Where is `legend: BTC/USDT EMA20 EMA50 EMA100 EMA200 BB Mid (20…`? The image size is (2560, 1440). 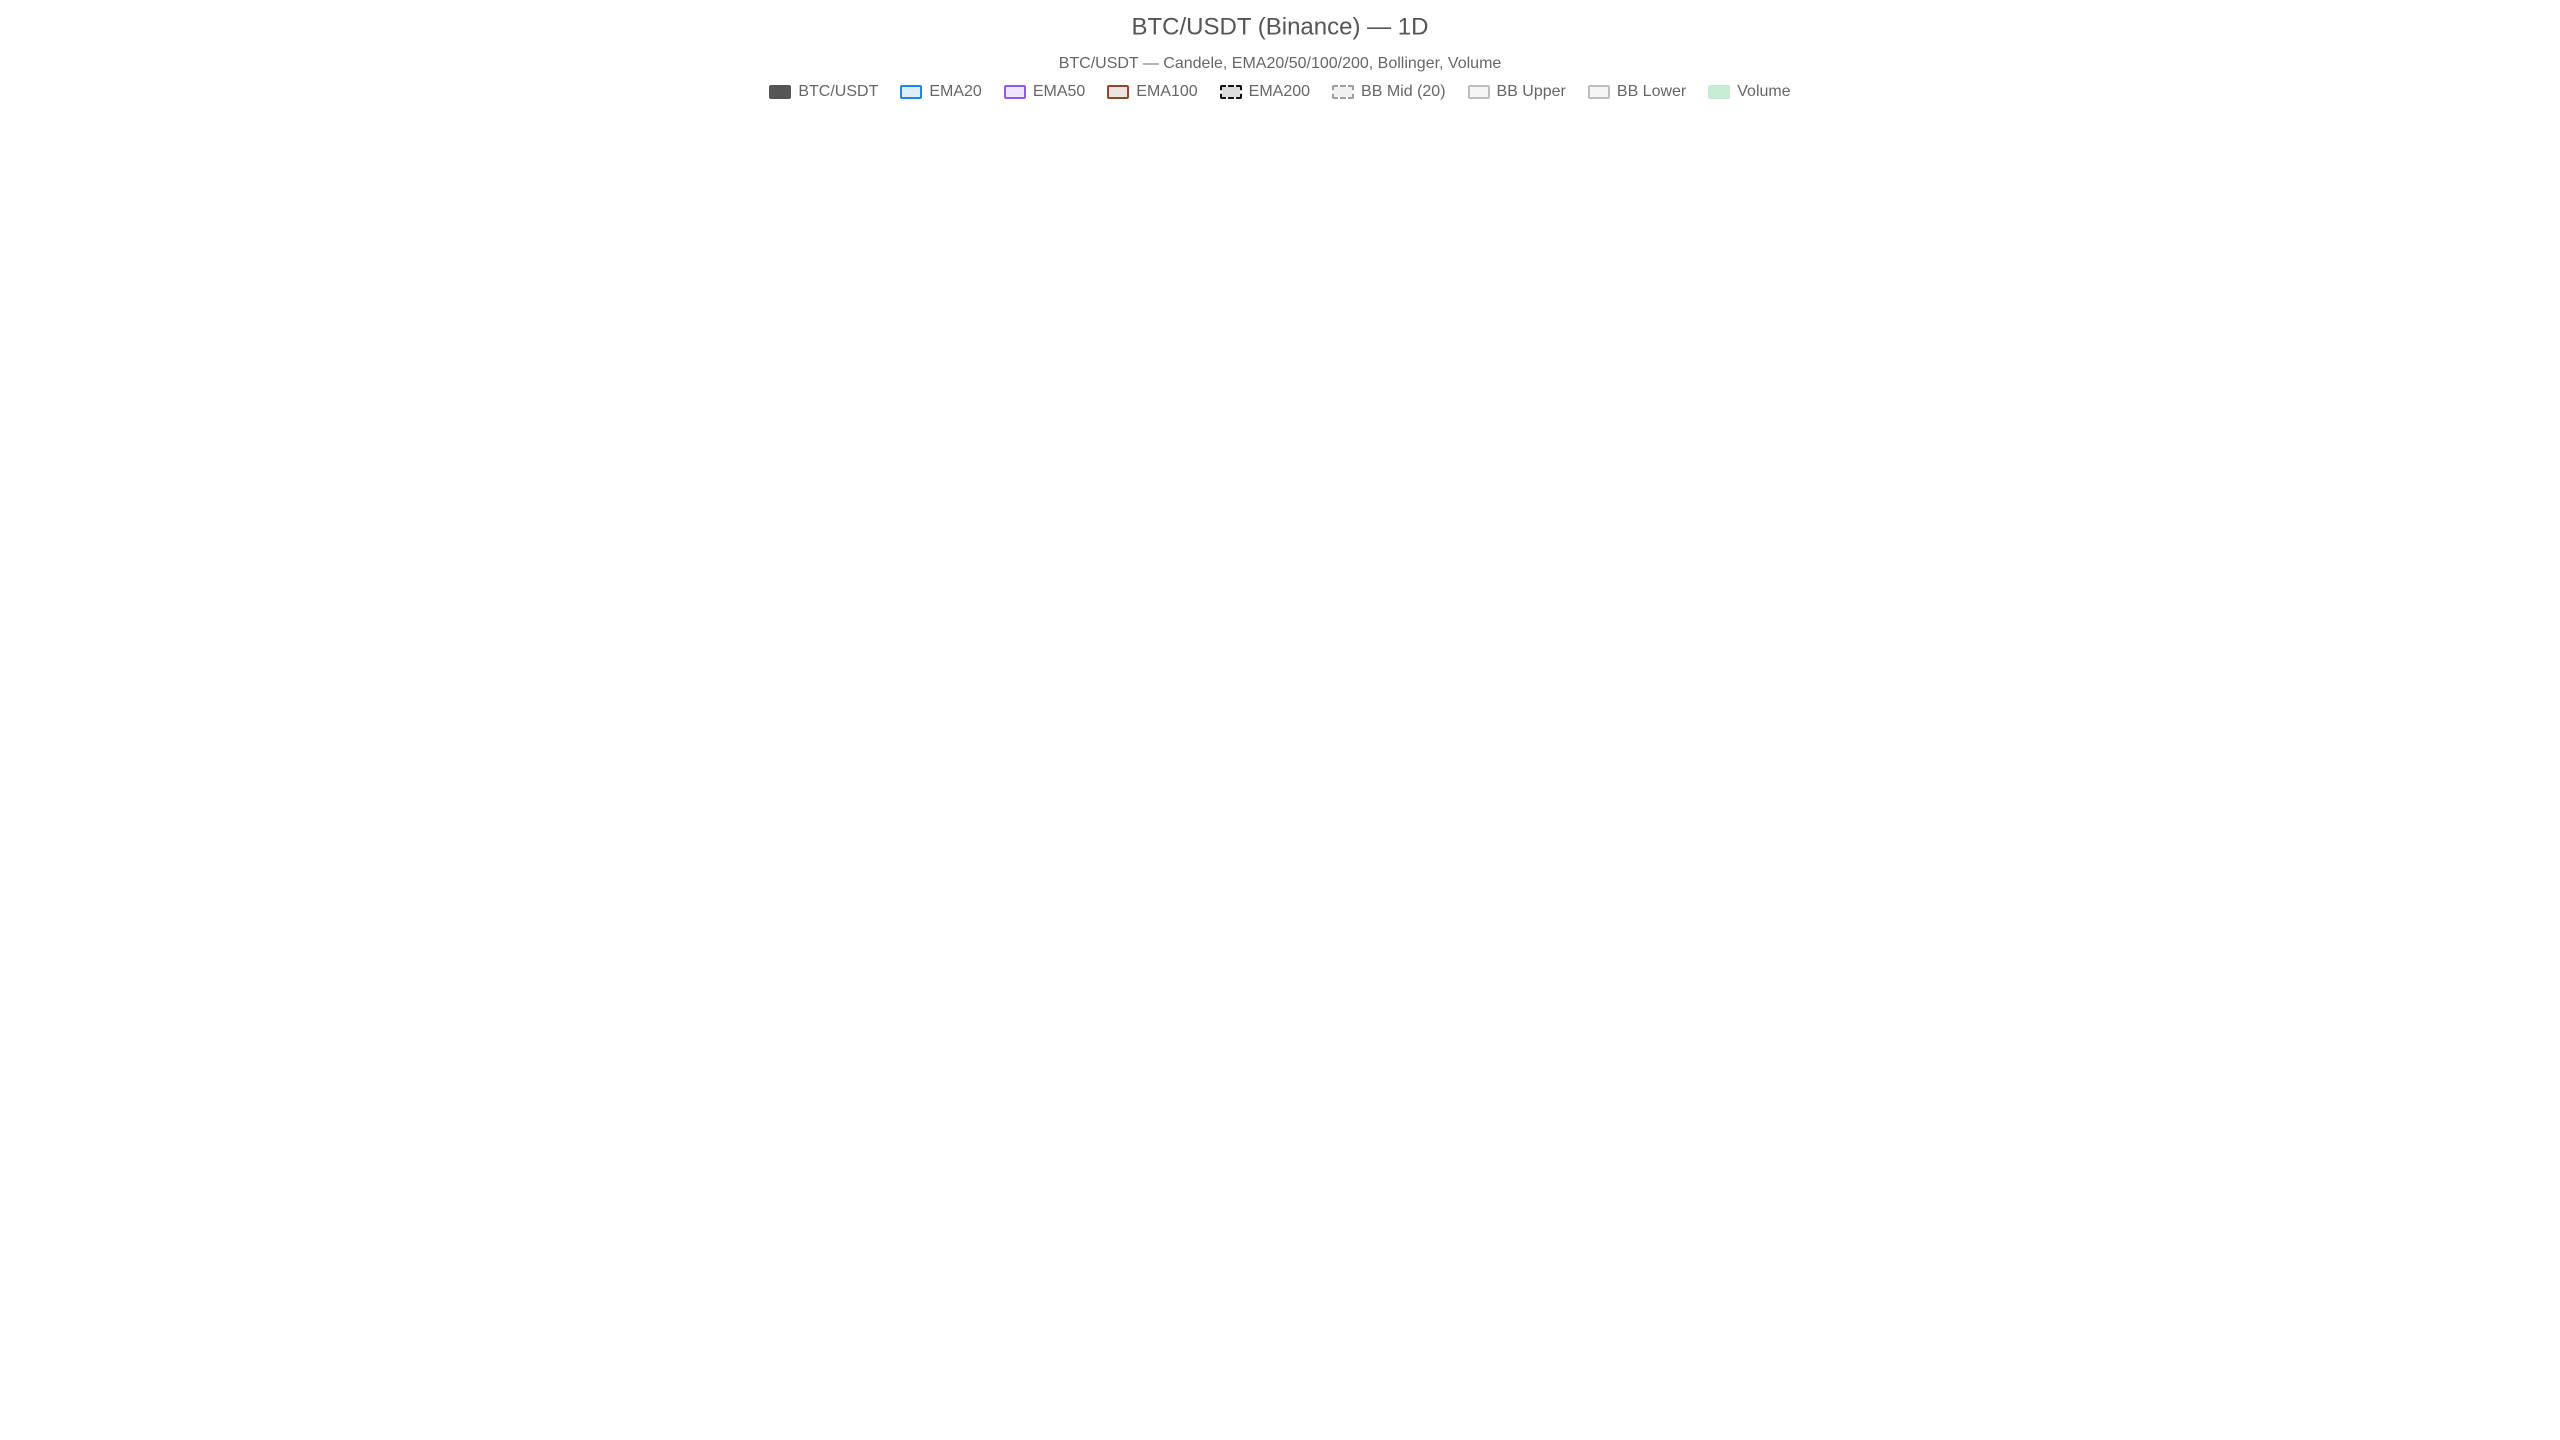
legend: BTC/USDT EMA20 EMA50 EMA100 EMA200 BB Mid (20… is located at coordinates (1280, 92).